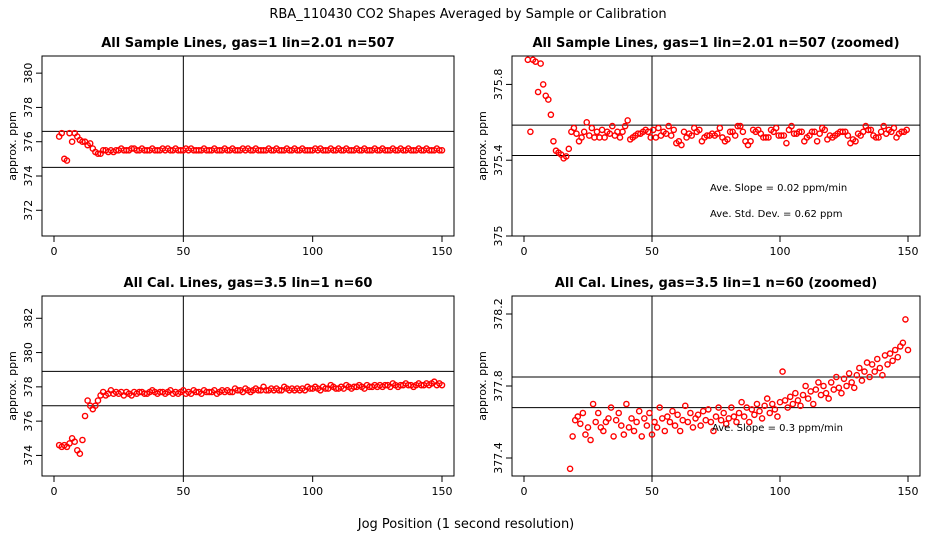 The image size is (936, 540). What do you see at coordinates (183, 251) in the screenshot?
I see `x-tick-label: 50` at bounding box center [183, 251].